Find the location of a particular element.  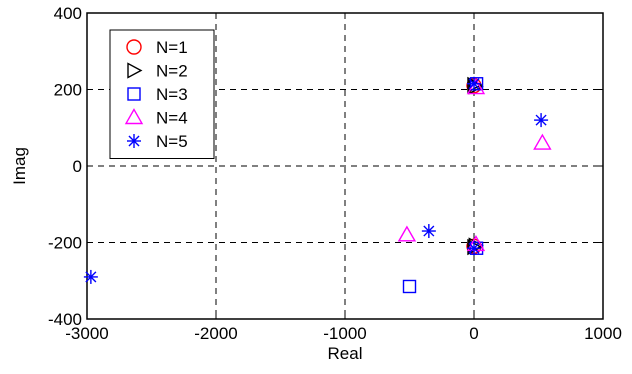

y-tick-label: 0 is located at coordinates (77, 166).